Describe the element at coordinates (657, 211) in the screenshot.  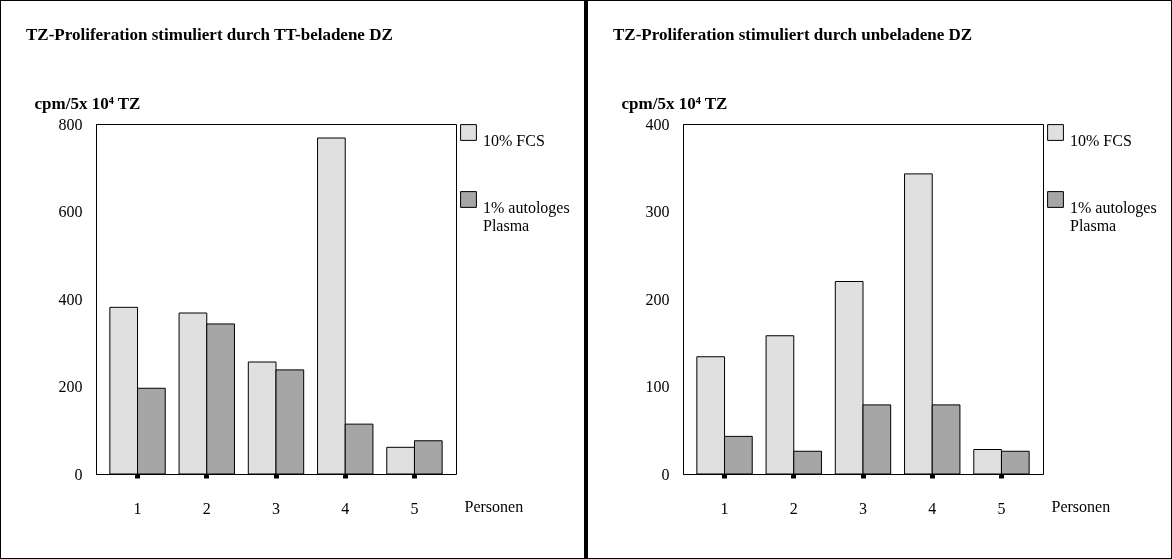
I see `y-tick-label: 300` at that location.